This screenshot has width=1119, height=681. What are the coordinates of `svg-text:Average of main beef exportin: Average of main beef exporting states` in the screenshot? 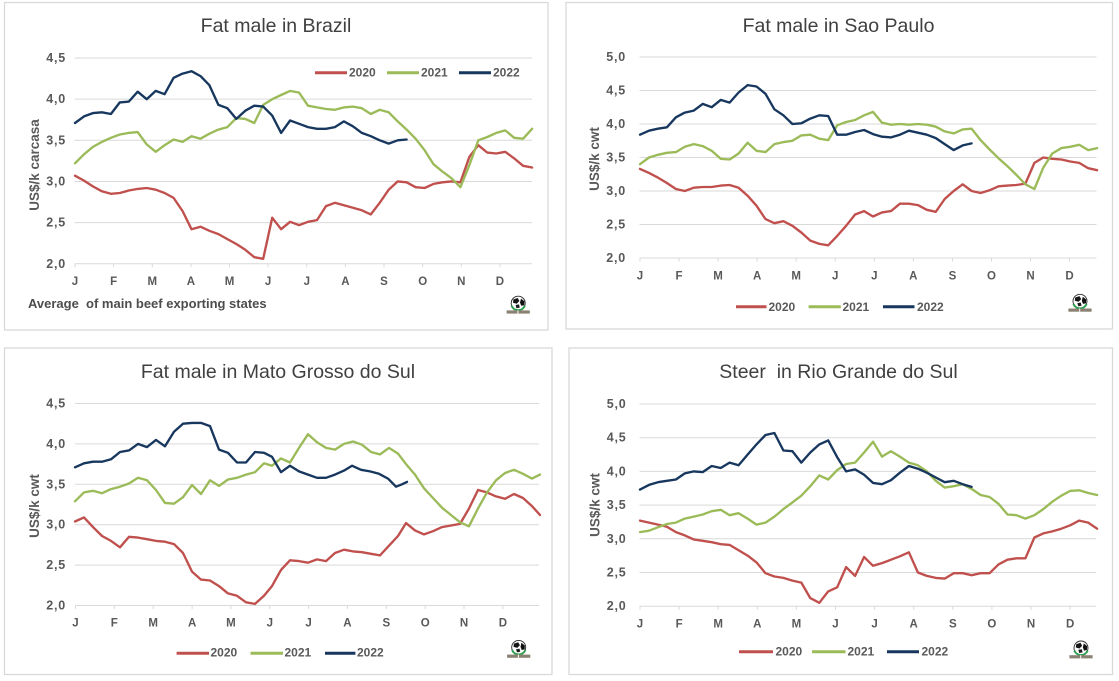 It's located at (147, 303).